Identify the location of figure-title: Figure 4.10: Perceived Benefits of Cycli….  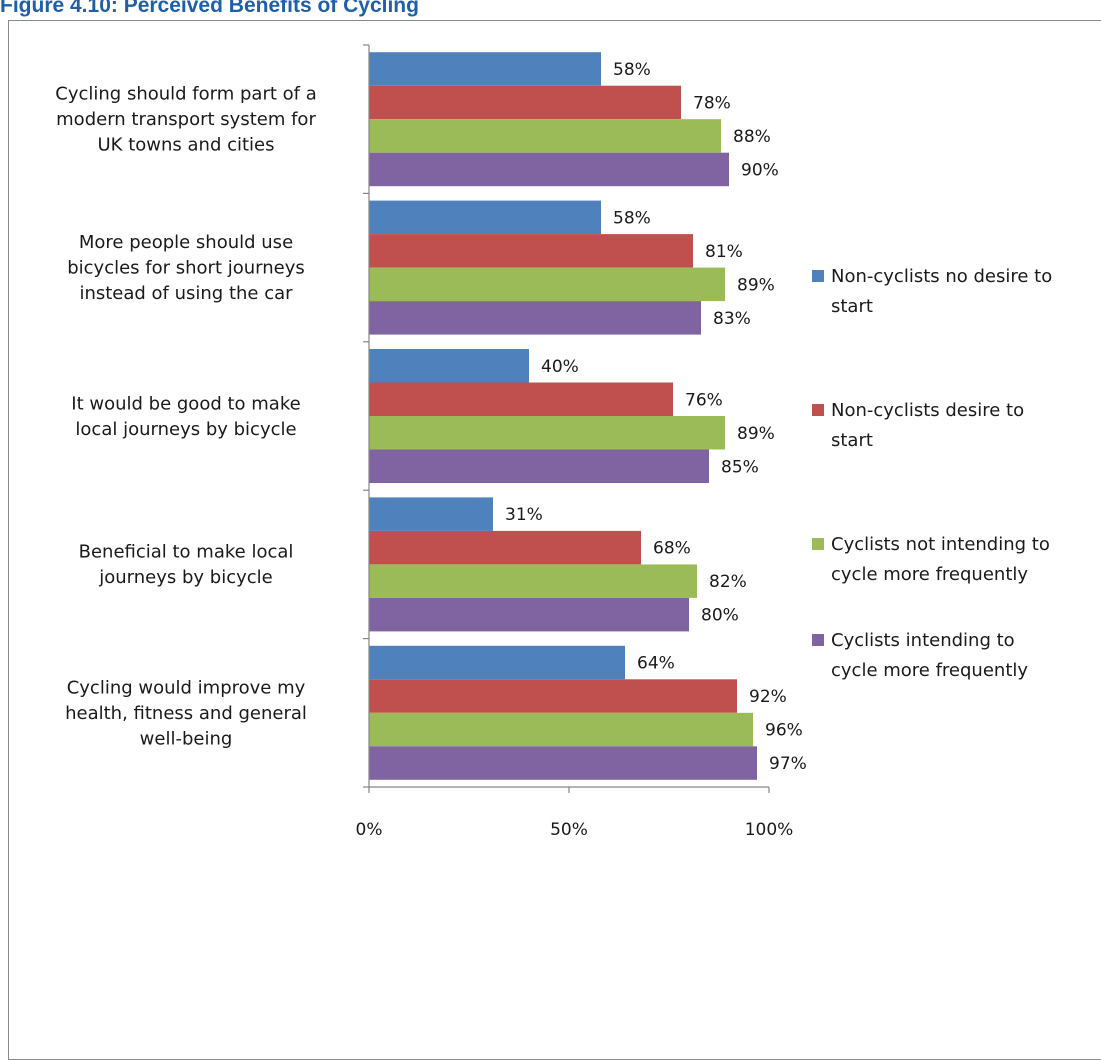
(209, 8).